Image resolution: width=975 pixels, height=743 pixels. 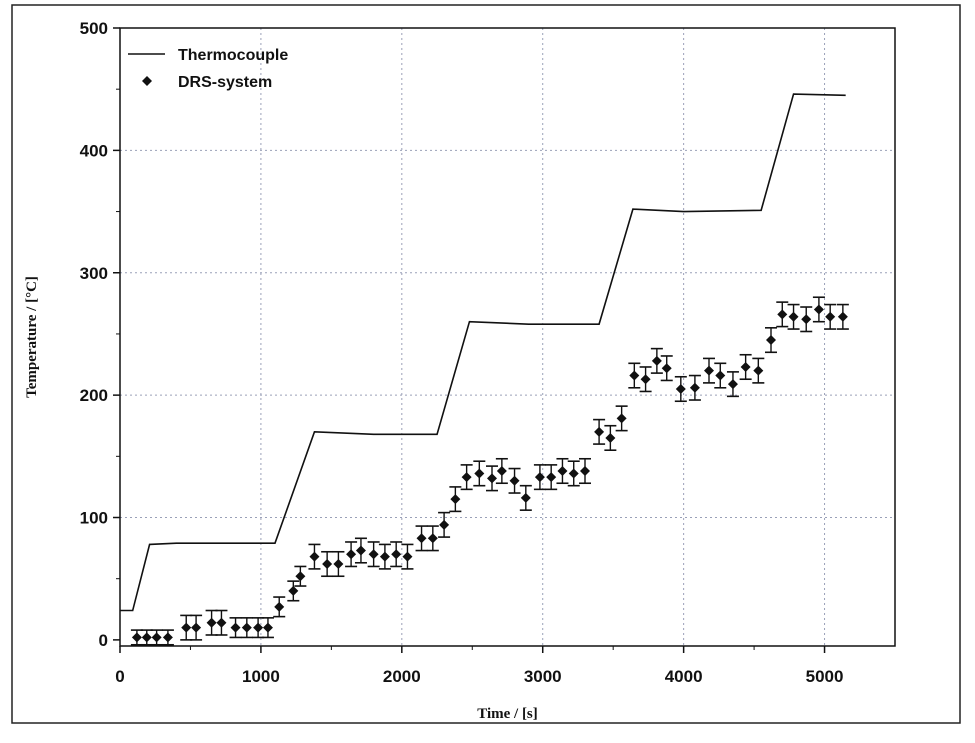 What do you see at coordinates (94, 518) in the screenshot?
I see `y-tick-label: 100` at bounding box center [94, 518].